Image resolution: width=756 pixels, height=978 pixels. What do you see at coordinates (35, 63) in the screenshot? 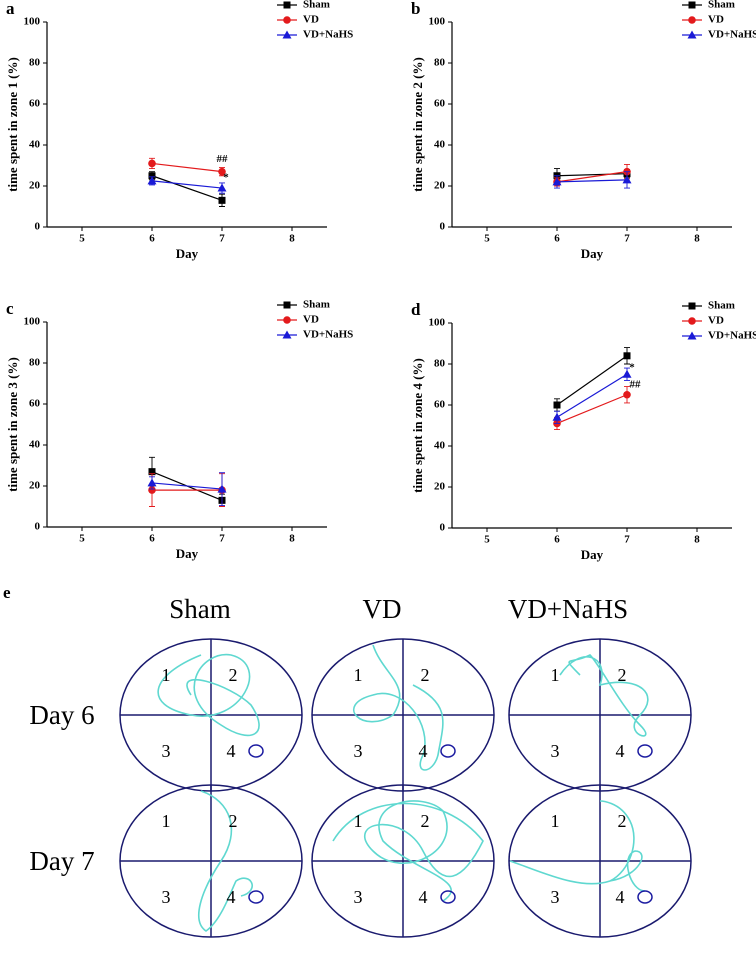
I see `y-tick-label: 80` at bounding box center [35, 63].